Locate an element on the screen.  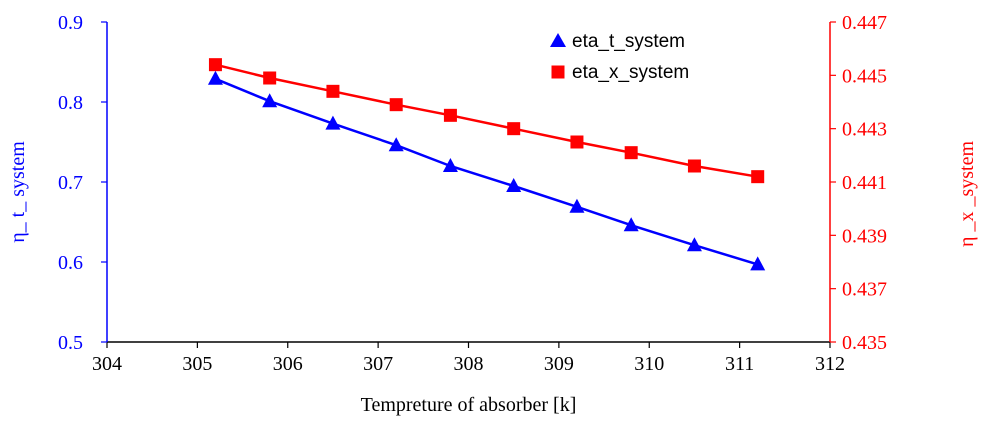
left-y-tick-label: 0.8 is located at coordinates (70, 103).